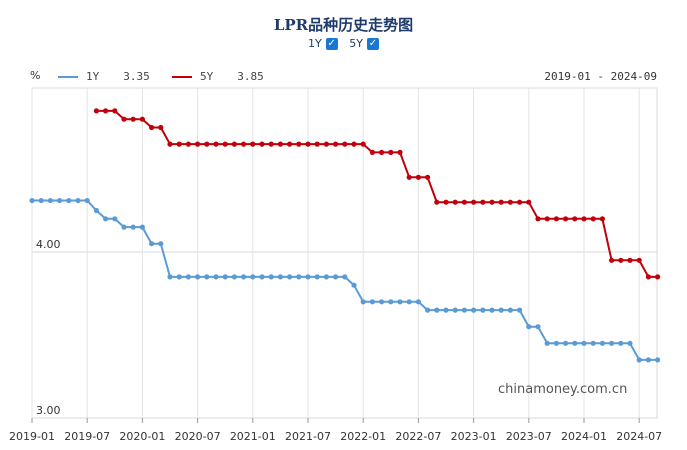 This screenshot has width=687, height=450. What do you see at coordinates (343, 43) in the screenshot?
I see `series-toggles: 1Y ✓ 5Y ✓` at bounding box center [343, 43].